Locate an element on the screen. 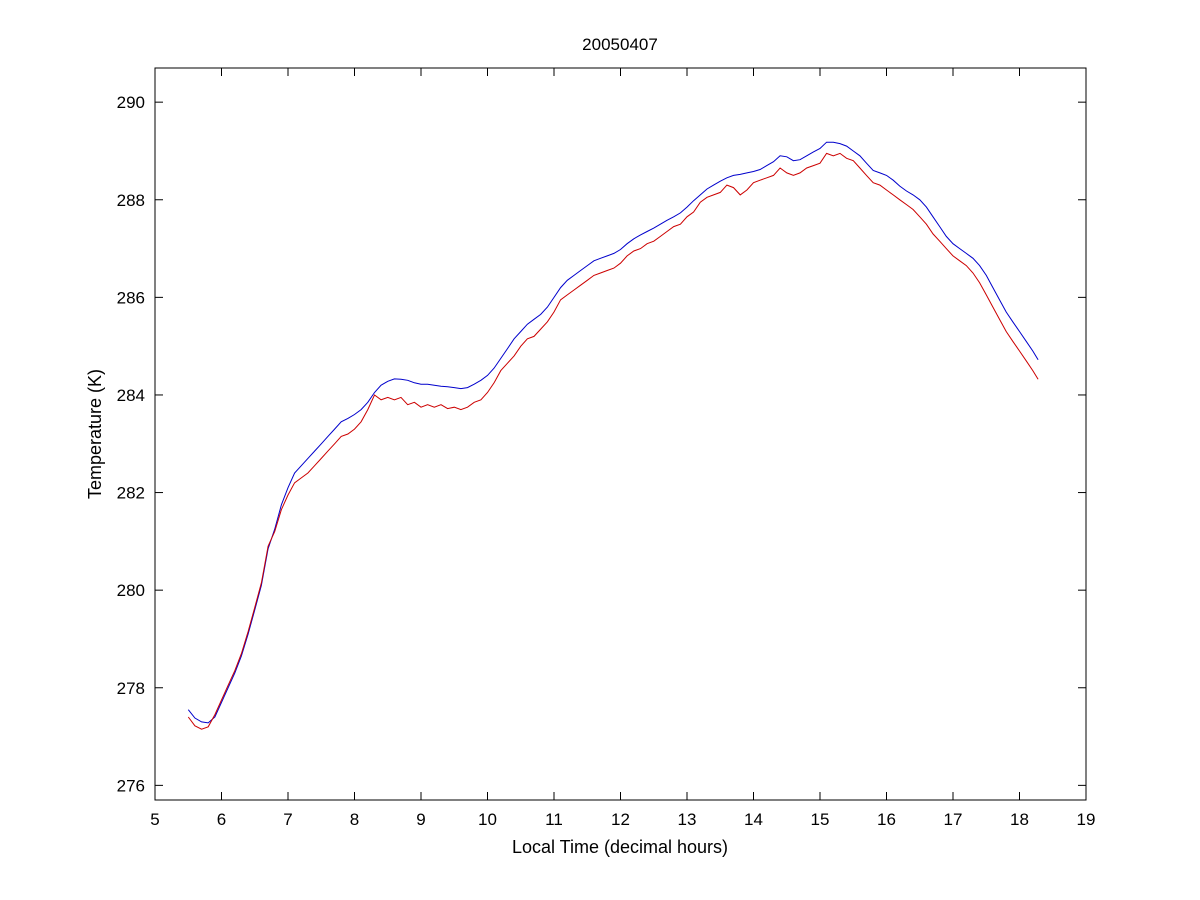  x-tick-label: 9 is located at coordinates (420, 819).